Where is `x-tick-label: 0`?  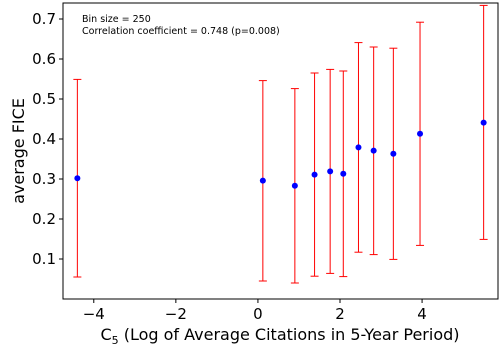 x-tick-label: 0 is located at coordinates (258, 314).